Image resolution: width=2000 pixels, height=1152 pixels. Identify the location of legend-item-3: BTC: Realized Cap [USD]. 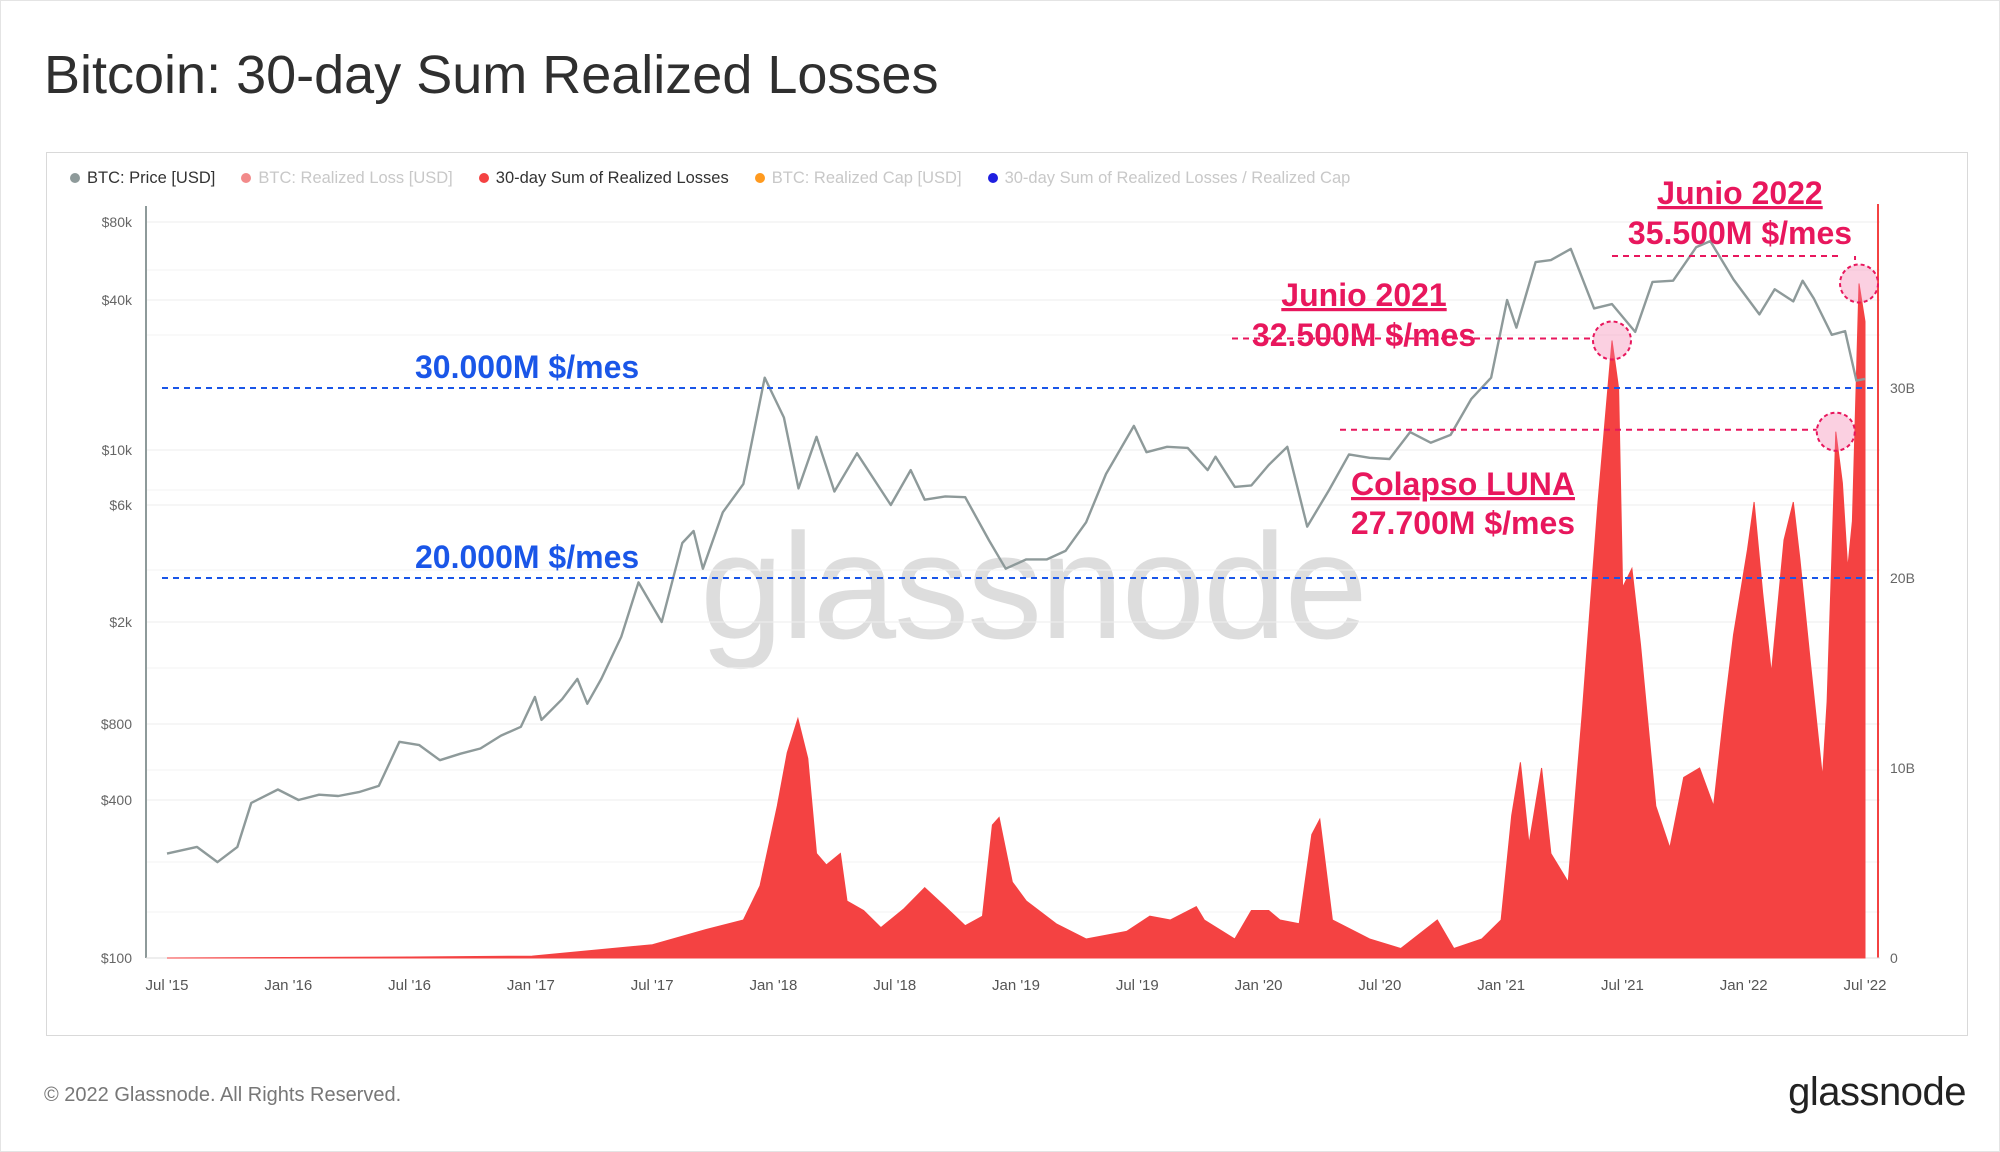
(858, 178).